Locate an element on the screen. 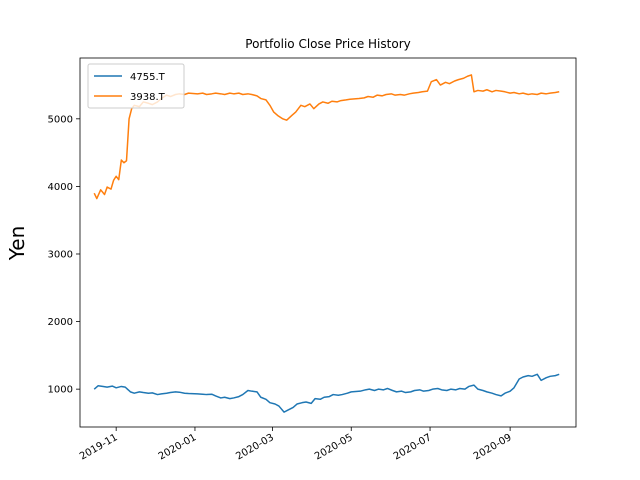 Image resolution: width=640 pixels, height=480 pixels. x-tick-label: 2020-09 is located at coordinates (493, 447).